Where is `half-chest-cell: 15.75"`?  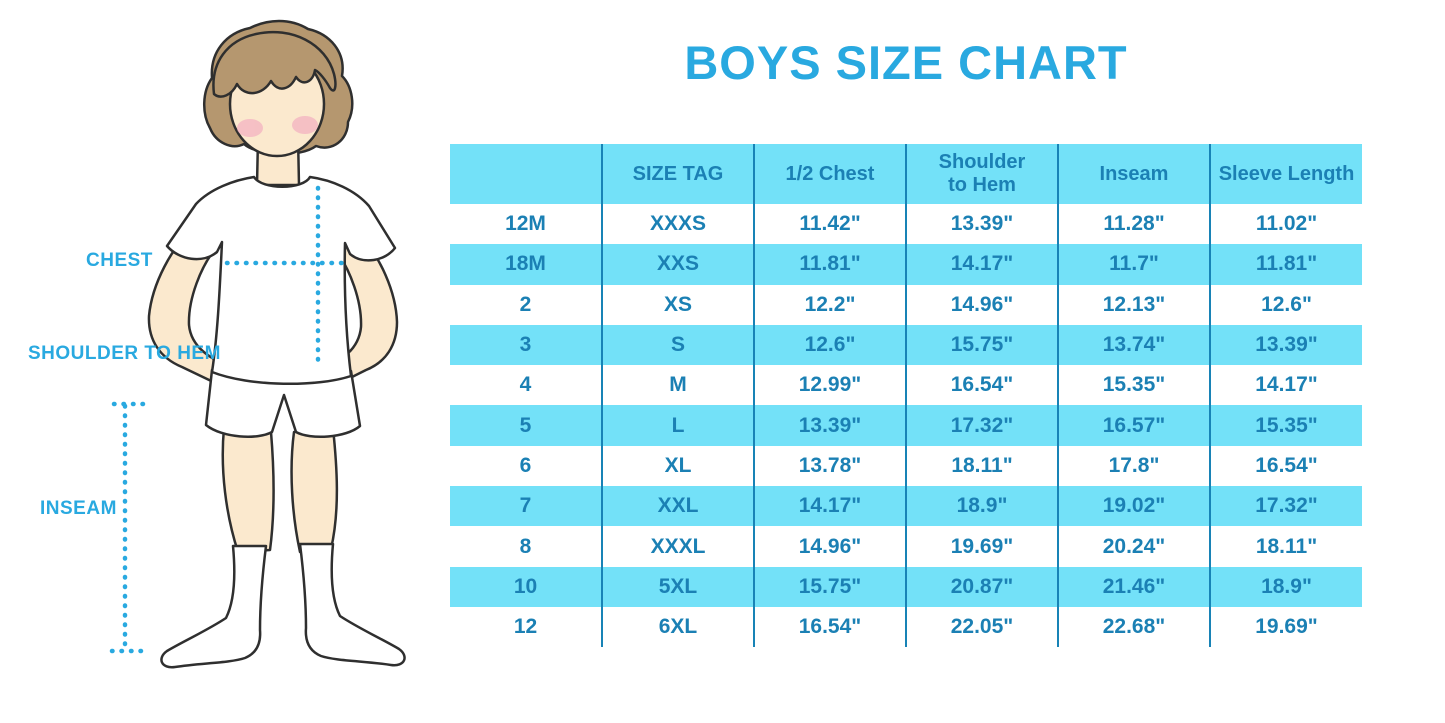
half-chest-cell: 15.75" is located at coordinates (829, 586).